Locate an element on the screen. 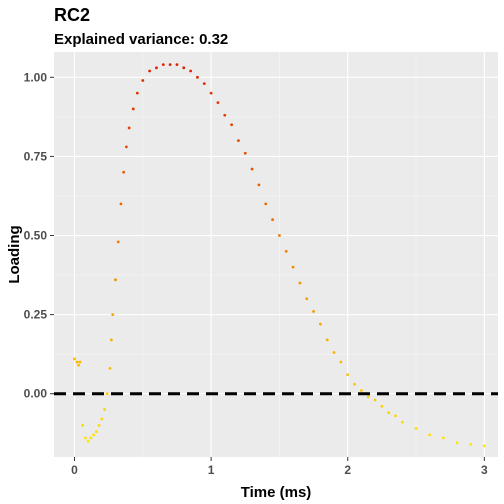 The image size is (504, 504). chart-subtitle: Explained variance: 0.32 is located at coordinates (141, 39).